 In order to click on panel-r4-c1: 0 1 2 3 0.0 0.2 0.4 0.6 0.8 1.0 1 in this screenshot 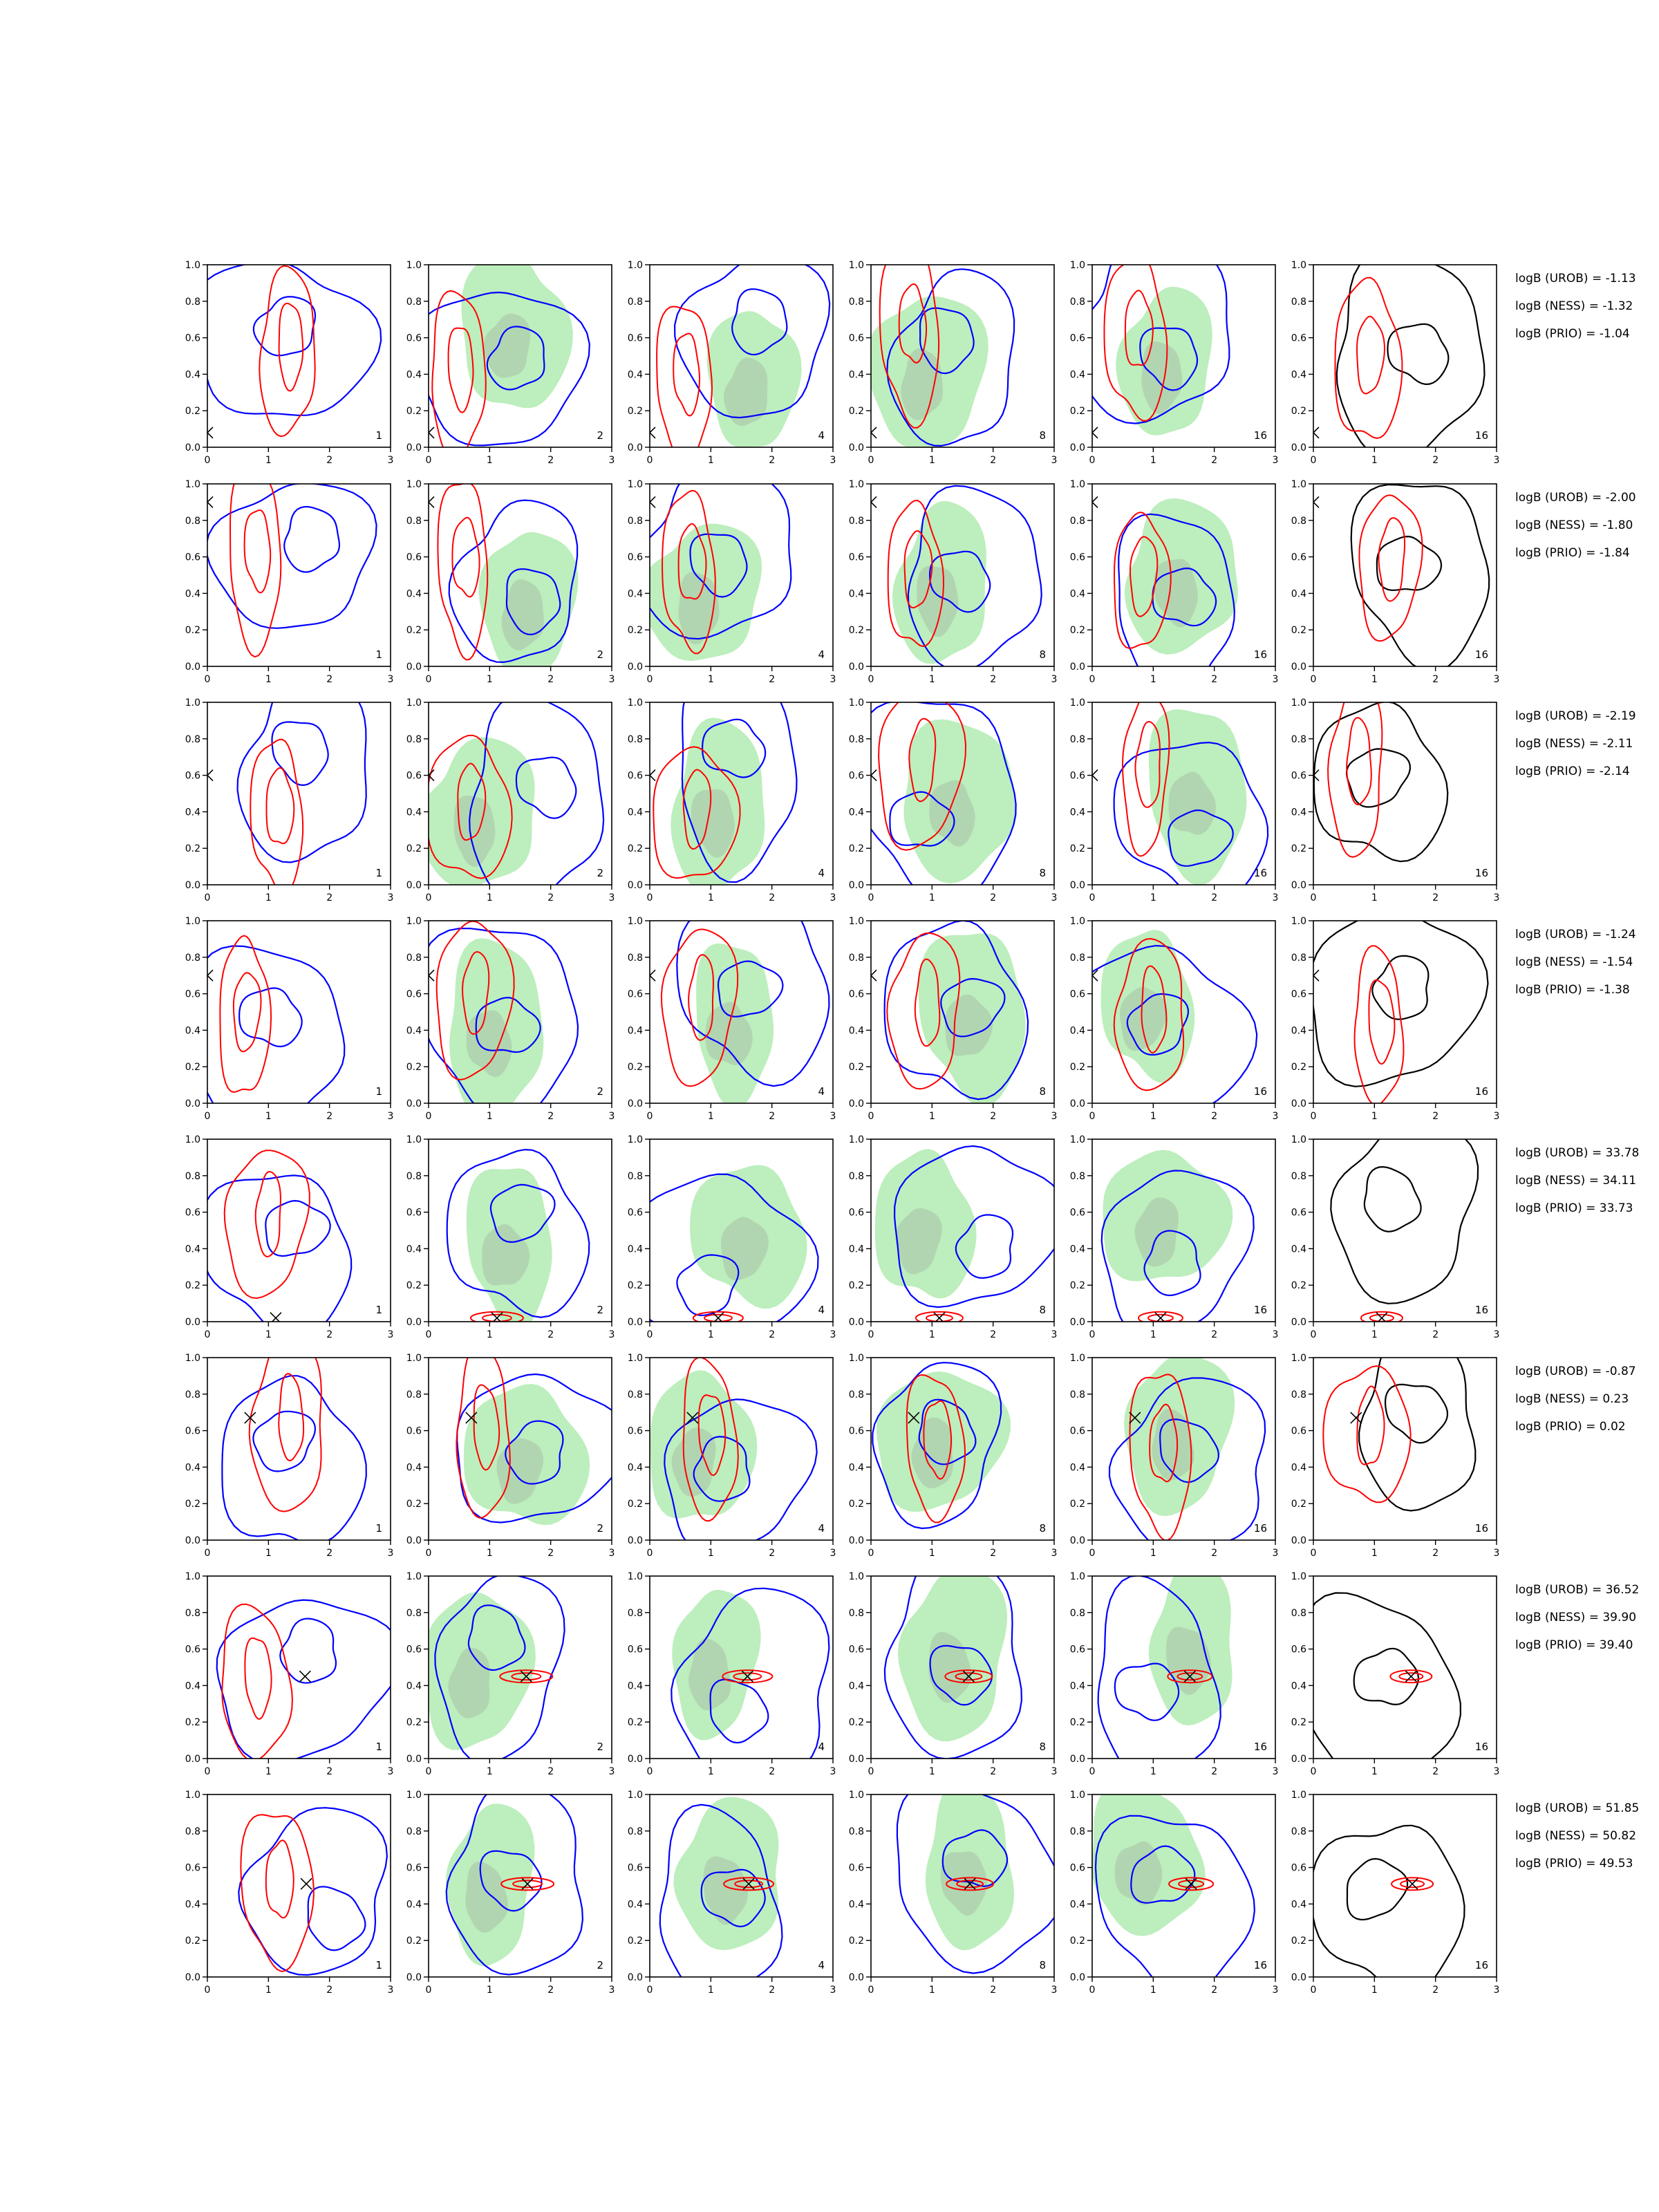, I will do `click(289, 1019)`.